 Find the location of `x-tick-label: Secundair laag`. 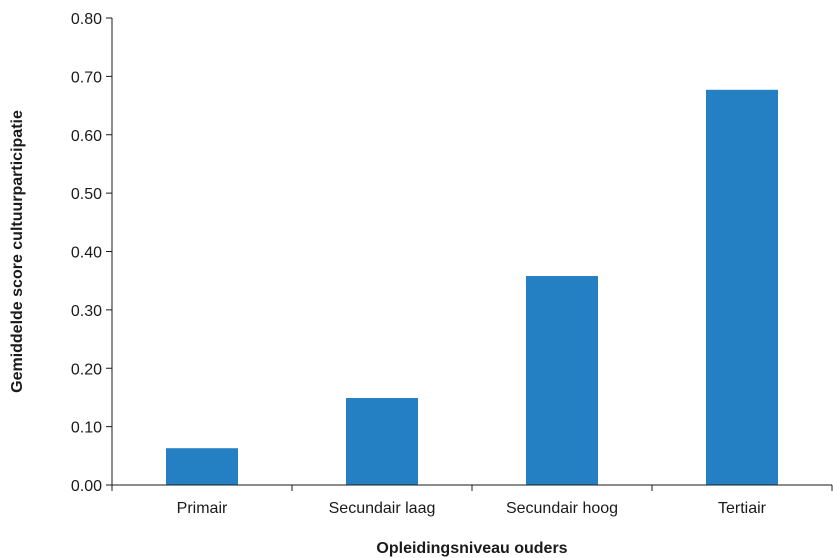

x-tick-label: Secundair laag is located at coordinates (382, 508).